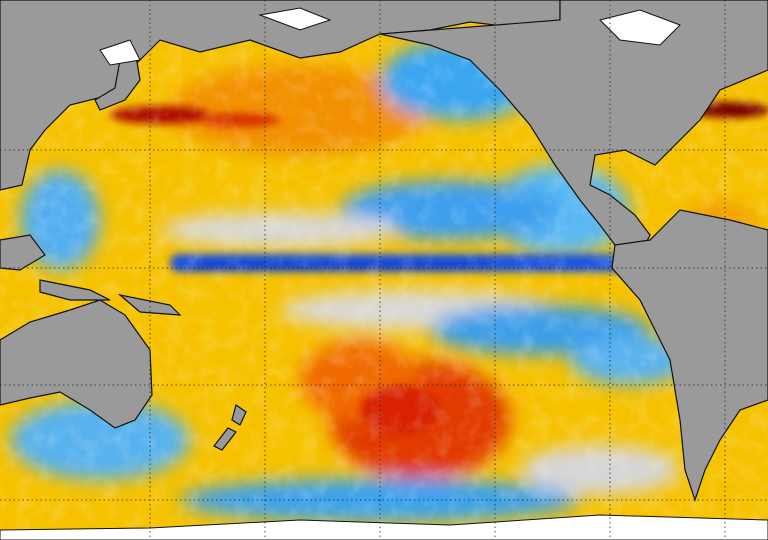 Image resolution: width=768 pixels, height=540 pixels. I want to click on sea-ice, so click(390, 36).